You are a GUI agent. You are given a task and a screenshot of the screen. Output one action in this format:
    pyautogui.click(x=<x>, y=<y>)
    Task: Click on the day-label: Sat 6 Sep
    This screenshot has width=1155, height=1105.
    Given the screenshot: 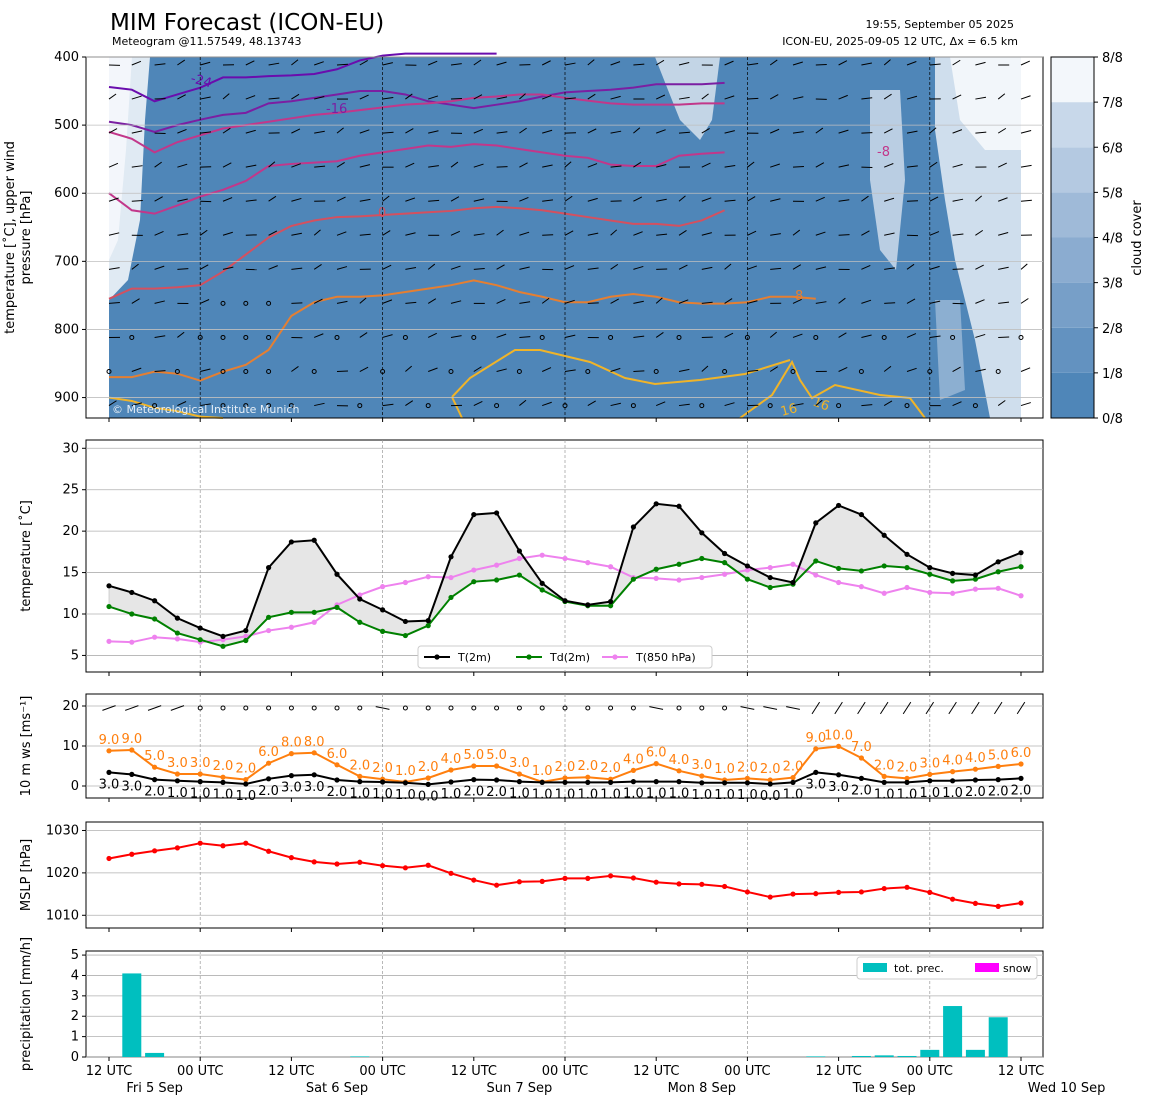 What is the action you would take?
    pyautogui.click(x=337, y=1088)
    